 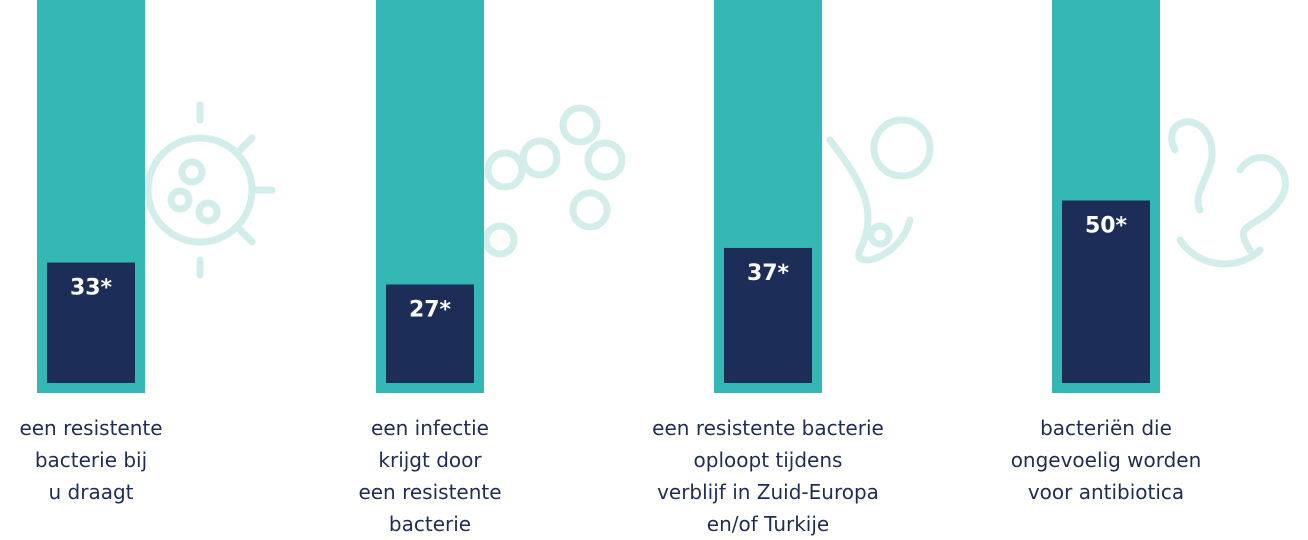 What do you see at coordinates (430, 309) in the screenshot?
I see `value-label: 27*` at bounding box center [430, 309].